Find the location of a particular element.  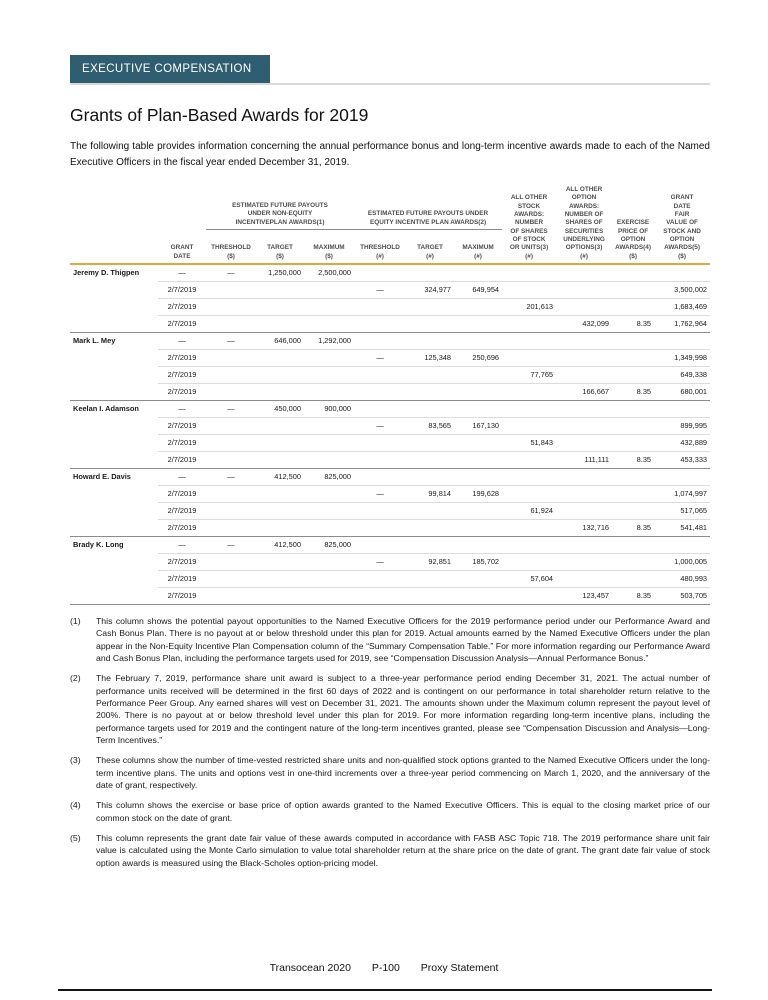

table-row: 2/7/2019 432,099 8.35 1,762,964 is located at coordinates (390, 324).